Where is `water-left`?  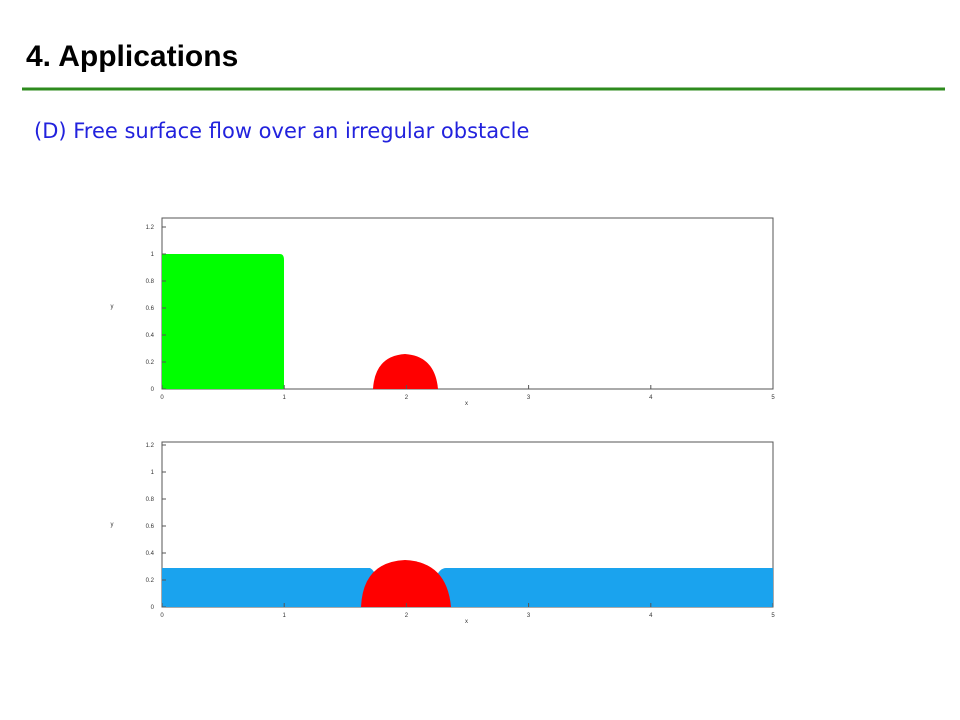
water-left is located at coordinates (269, 587).